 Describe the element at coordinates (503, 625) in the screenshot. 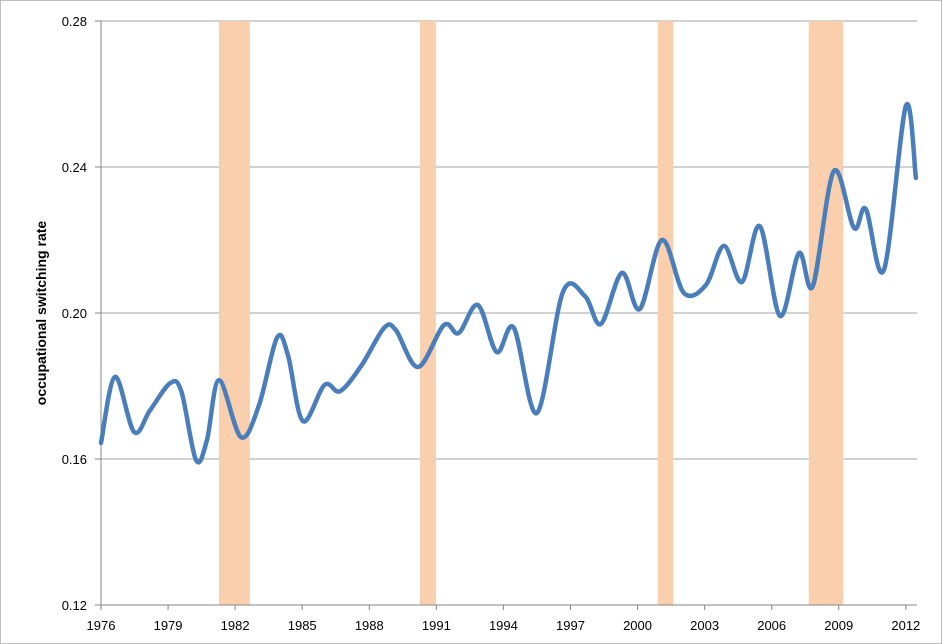

I see `x-tick-label: 1994` at that location.